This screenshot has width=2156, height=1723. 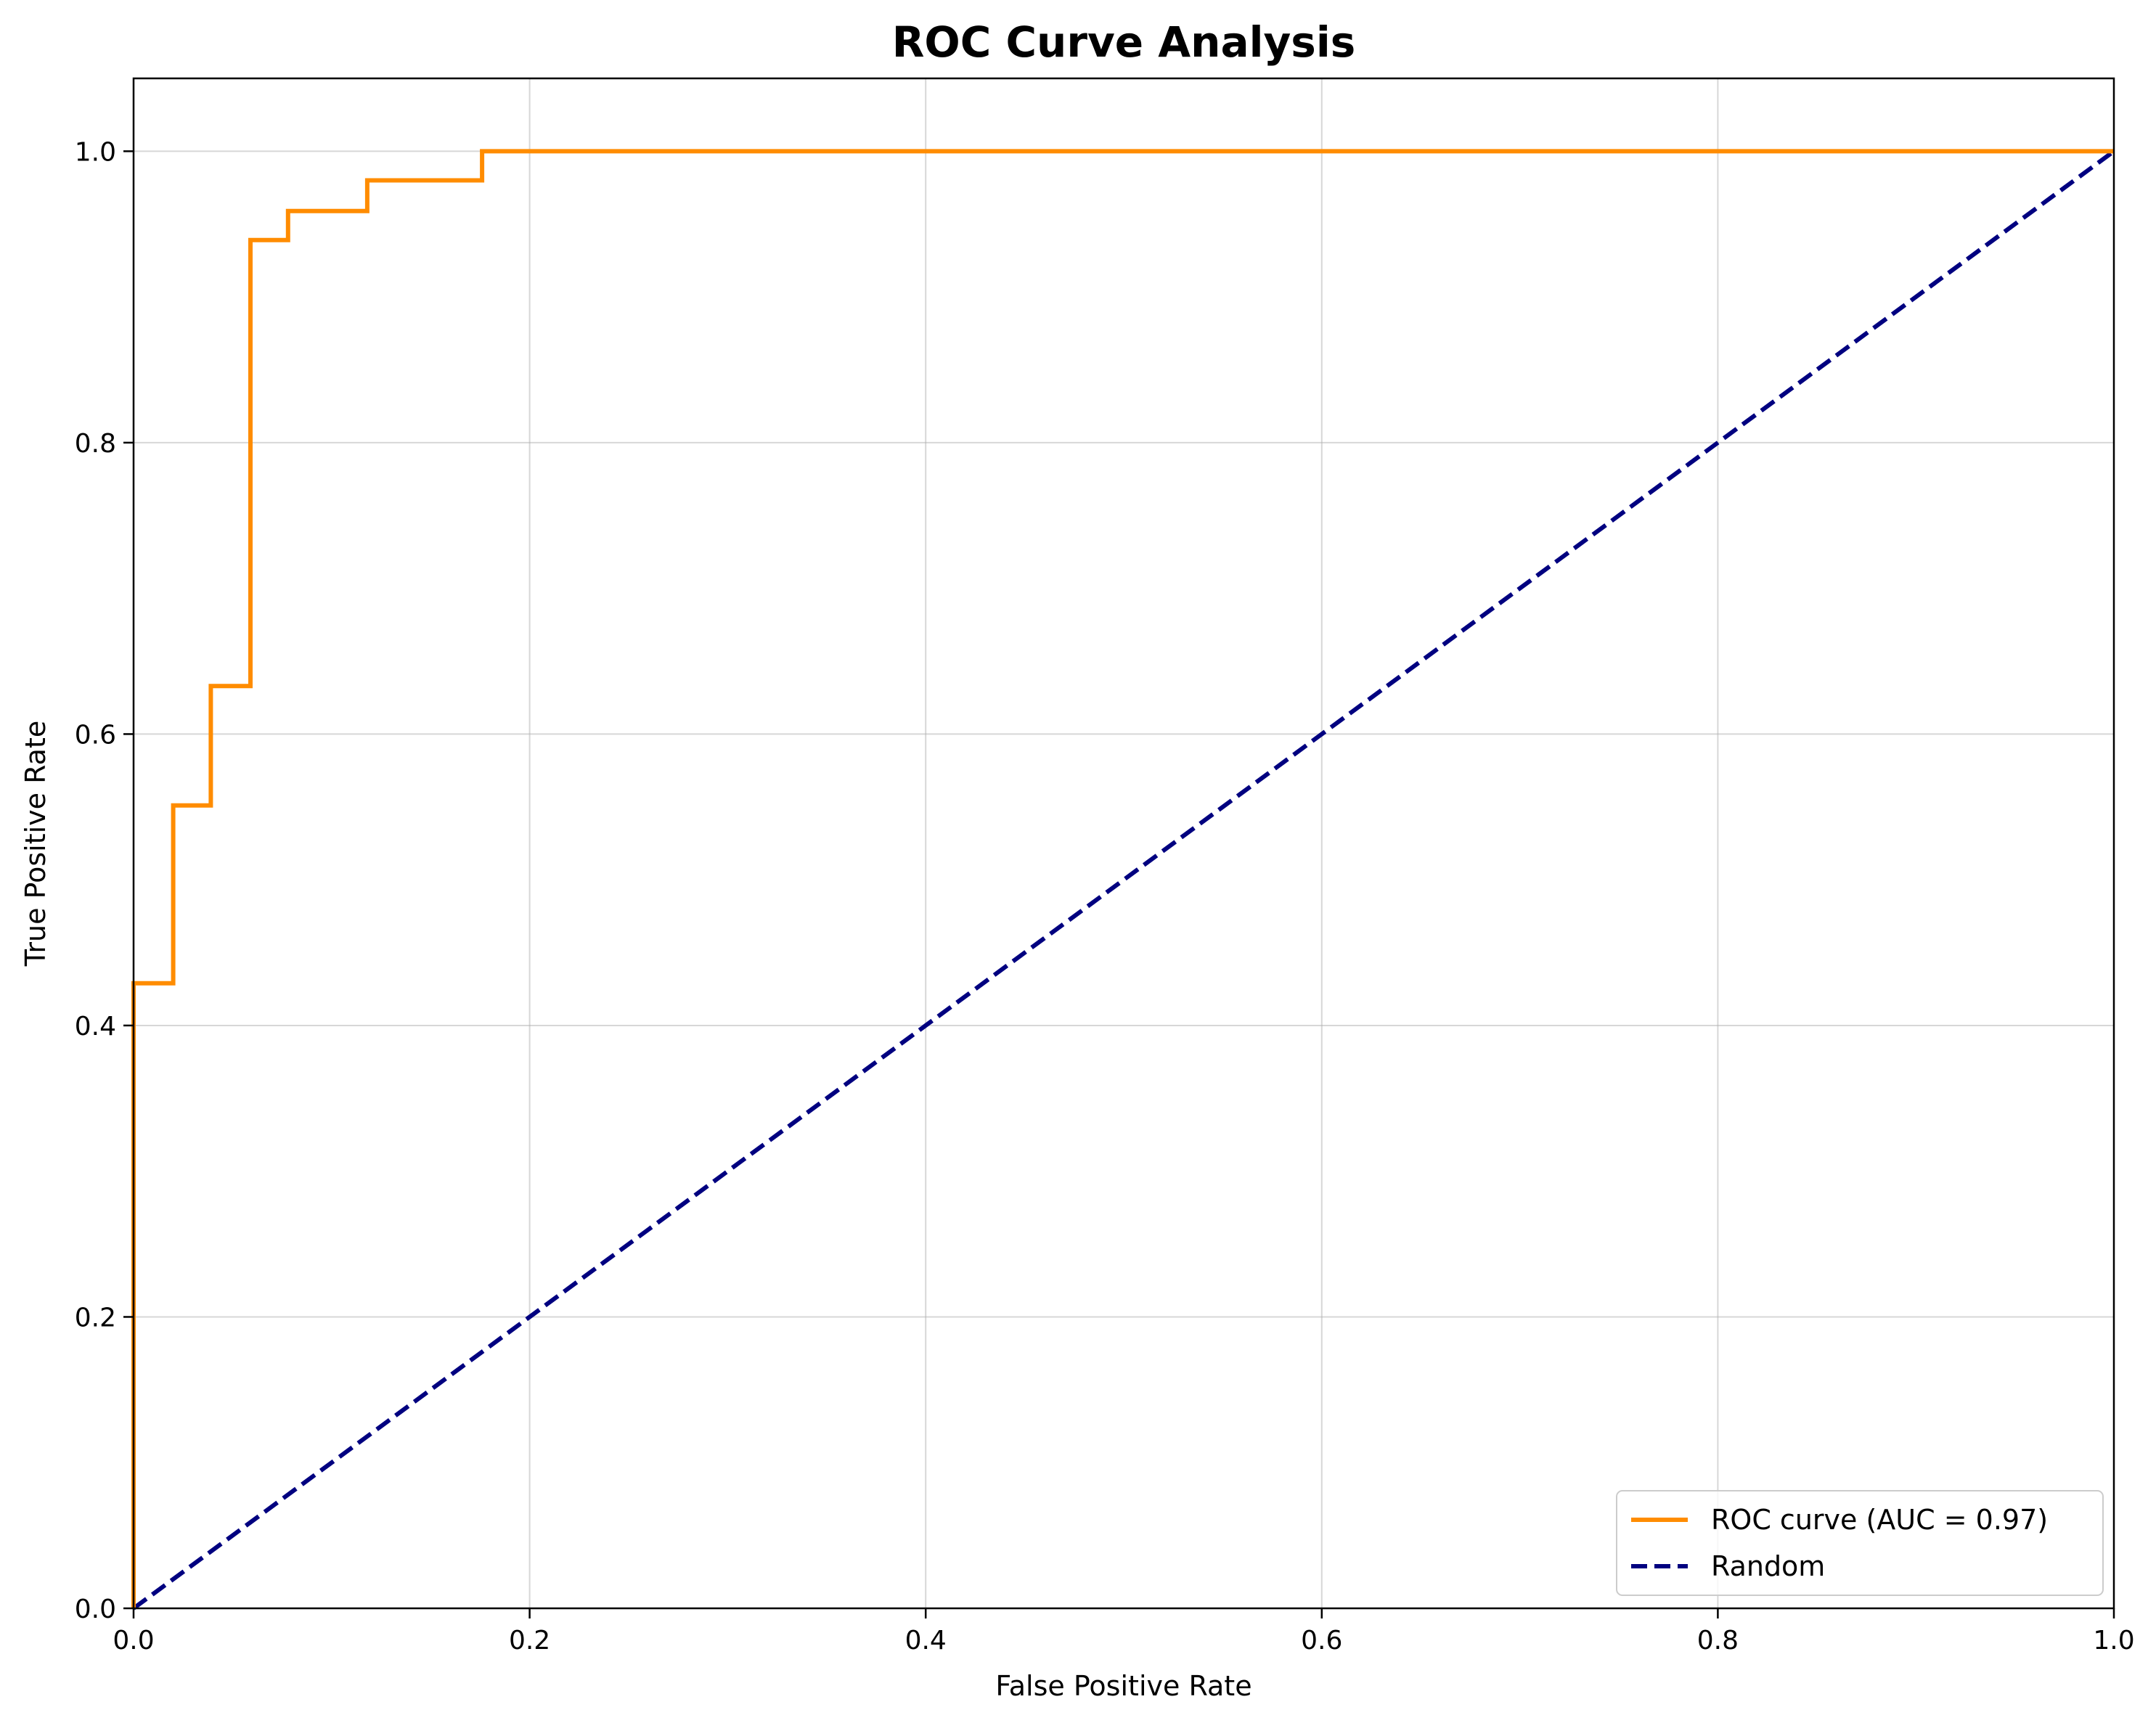 I want to click on x-tick-label: 0.8, so click(x=1718, y=1641).